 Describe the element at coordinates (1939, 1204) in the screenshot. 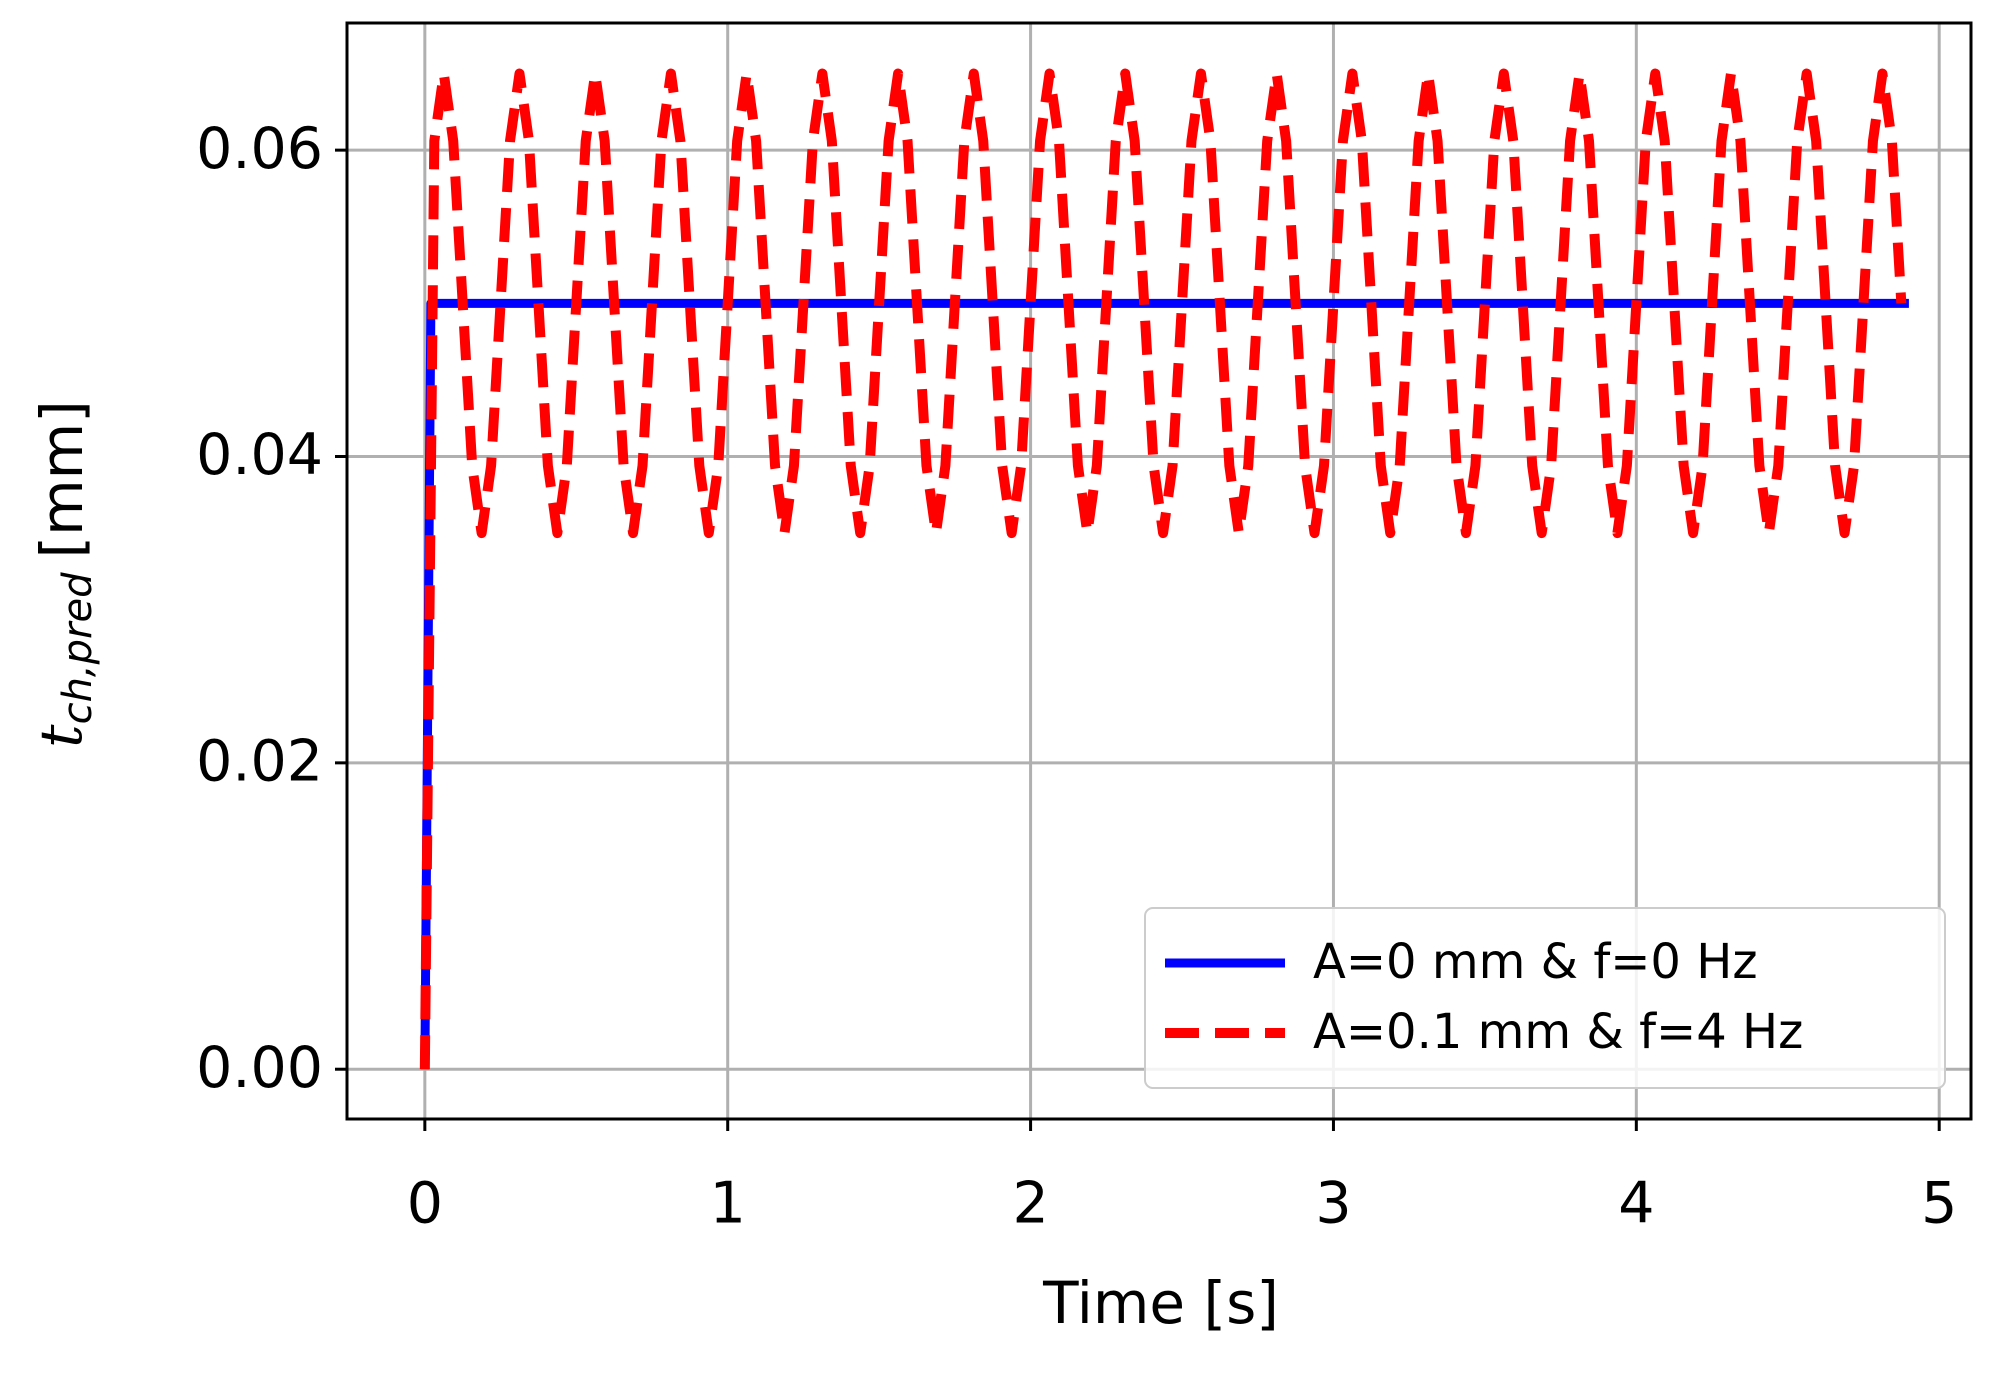

I see `x-tick-label: 5` at that location.